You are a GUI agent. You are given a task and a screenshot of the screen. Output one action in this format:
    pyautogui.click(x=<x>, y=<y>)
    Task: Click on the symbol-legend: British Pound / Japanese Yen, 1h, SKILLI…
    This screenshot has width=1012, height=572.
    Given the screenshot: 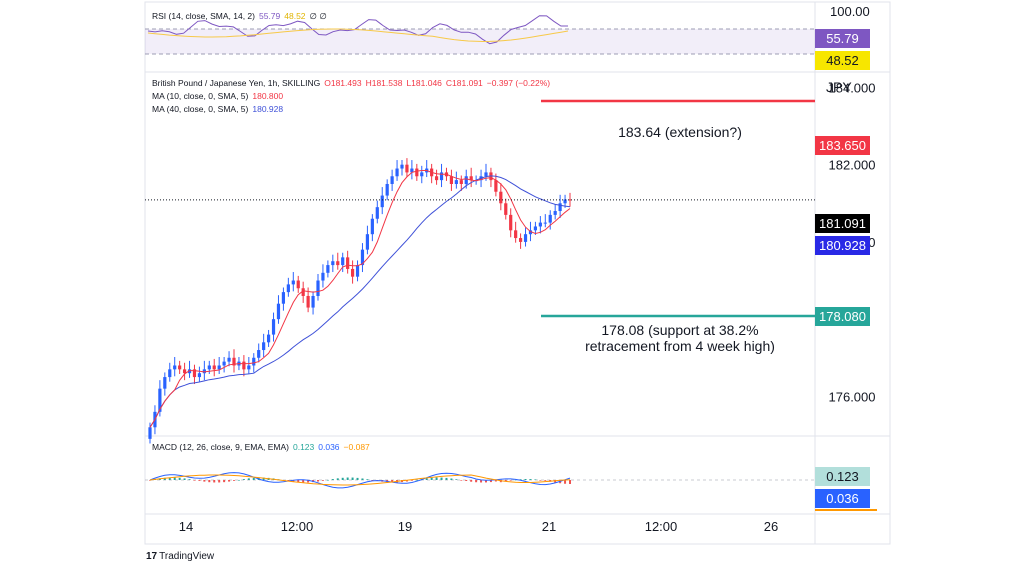 What is the action you would take?
    pyautogui.click(x=353, y=83)
    